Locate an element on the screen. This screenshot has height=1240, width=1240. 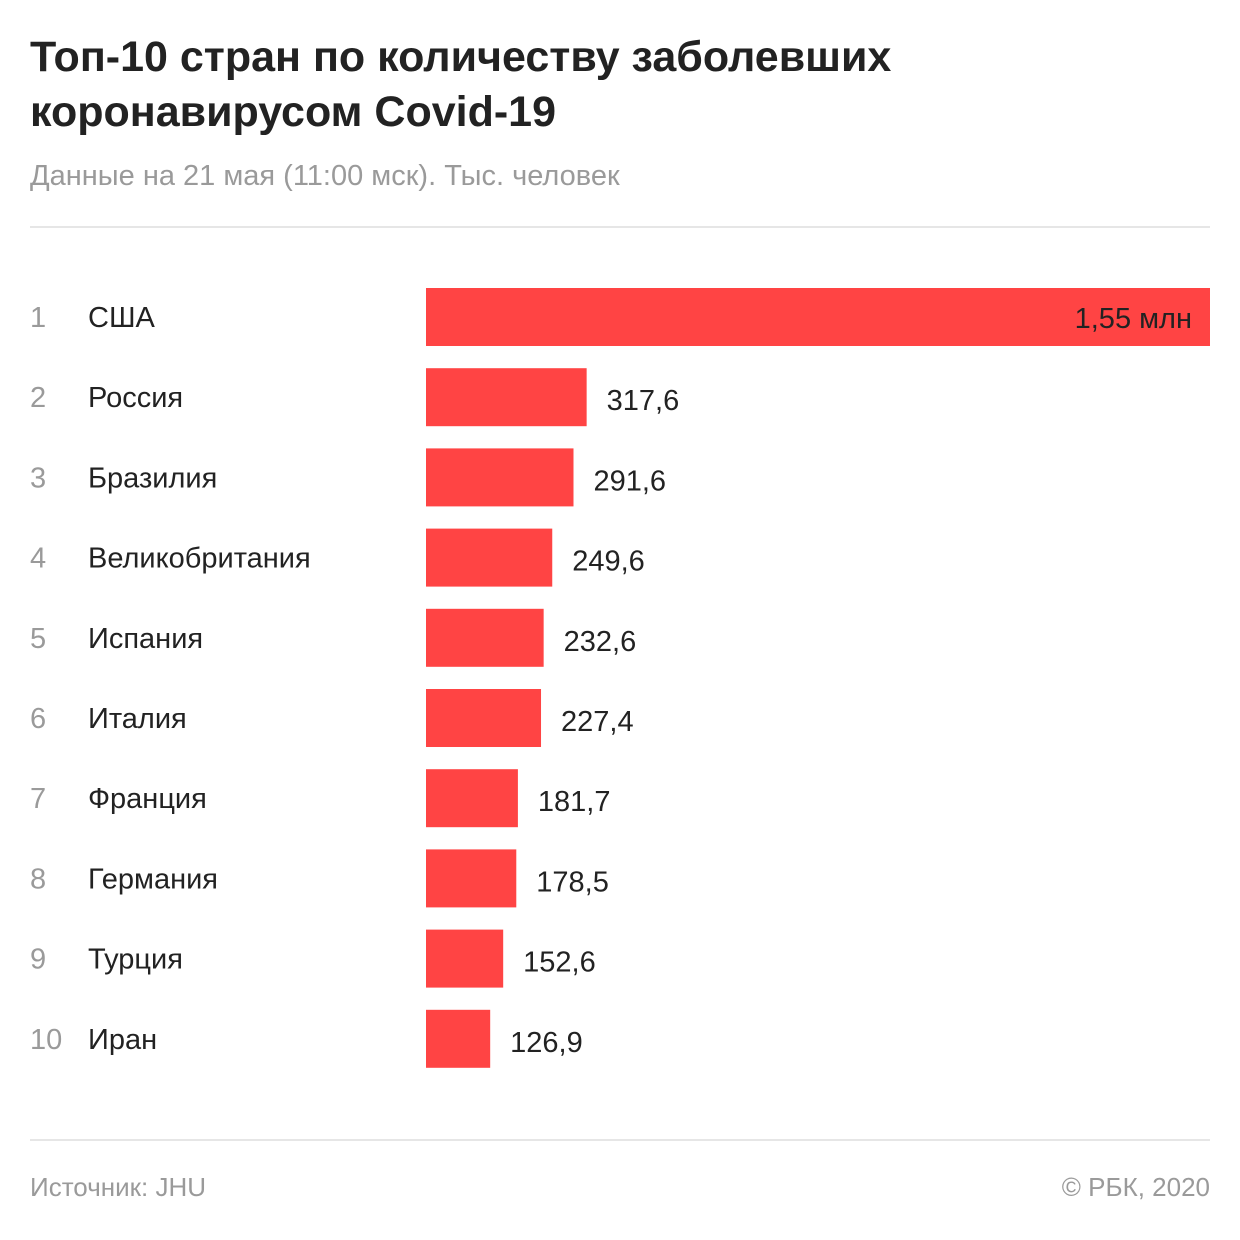
country-label: Бразилия is located at coordinates (152, 478).